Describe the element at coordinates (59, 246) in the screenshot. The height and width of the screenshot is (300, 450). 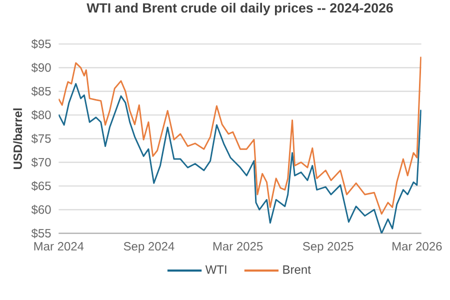
I see `x-tick-label: Mar 2024` at that location.